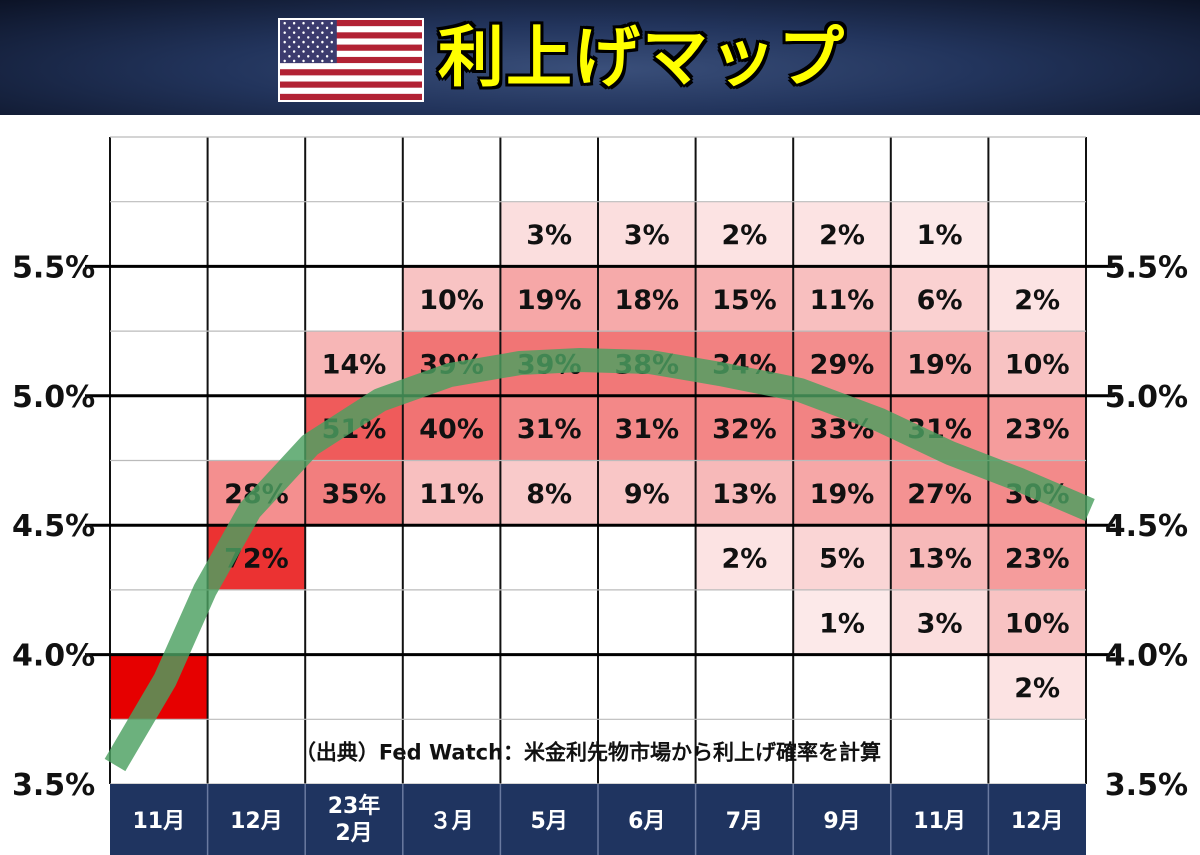 This screenshot has height=855, width=1200. I want to click on cell-value-label: 32%, so click(744, 429).